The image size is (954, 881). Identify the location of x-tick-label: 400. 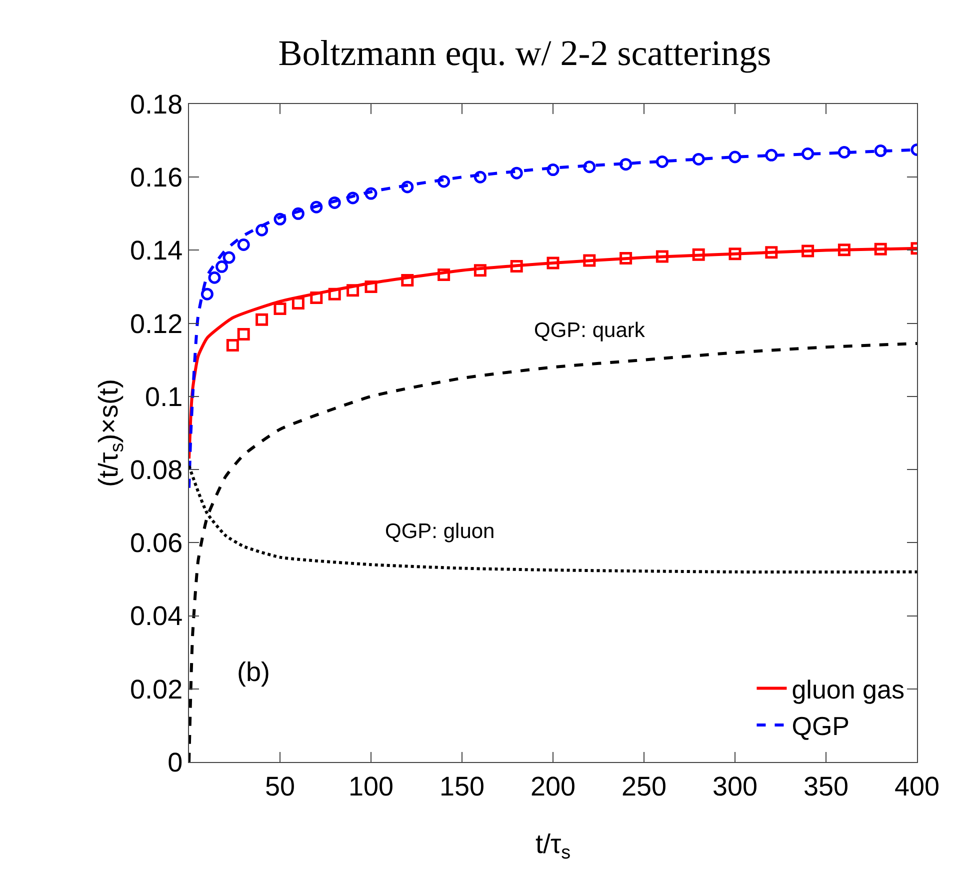
(917, 786).